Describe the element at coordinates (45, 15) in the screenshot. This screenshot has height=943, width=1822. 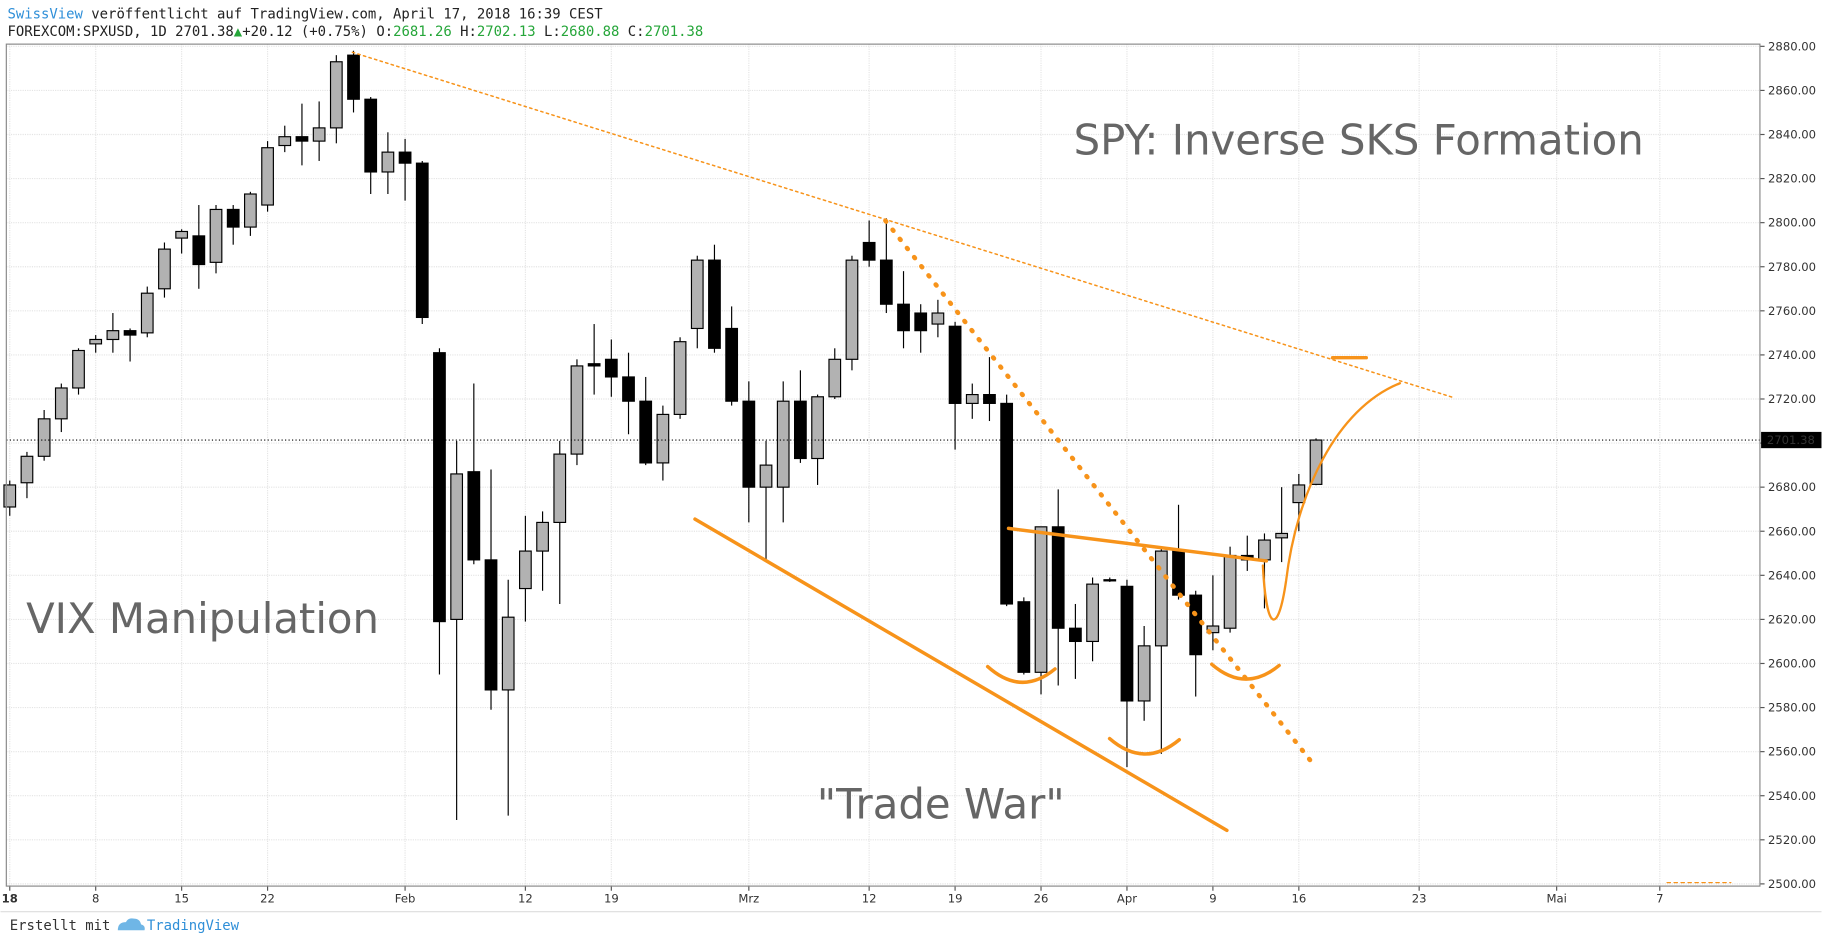
I see `author: SwissView` at that location.